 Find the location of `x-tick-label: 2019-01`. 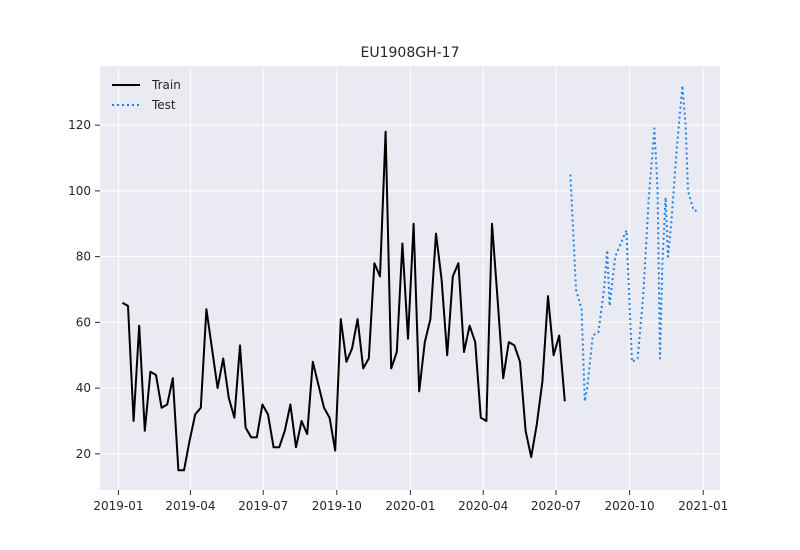

x-tick-label: 2019-01 is located at coordinates (118, 506).